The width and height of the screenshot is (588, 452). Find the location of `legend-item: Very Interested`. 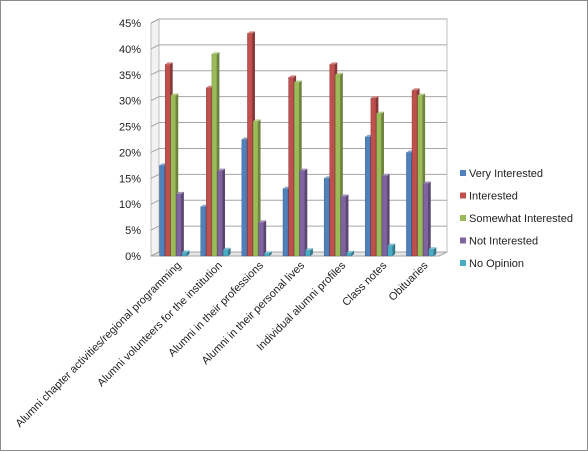

legend-item: Very Interested is located at coordinates (501, 174).